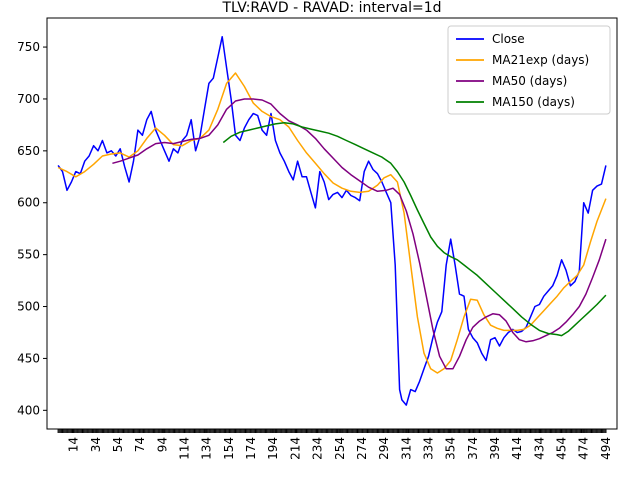 The width and height of the screenshot is (640, 484). Describe the element at coordinates (584, 448) in the screenshot. I see `x-tick-label: 474` at that location.